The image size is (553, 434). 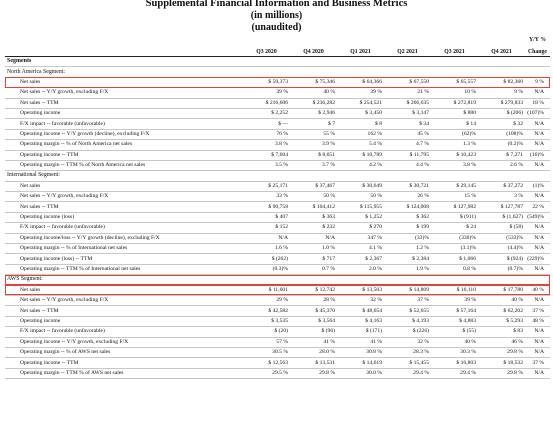 I want to click on metric-value: 2.0 %, so click(x=375, y=269).